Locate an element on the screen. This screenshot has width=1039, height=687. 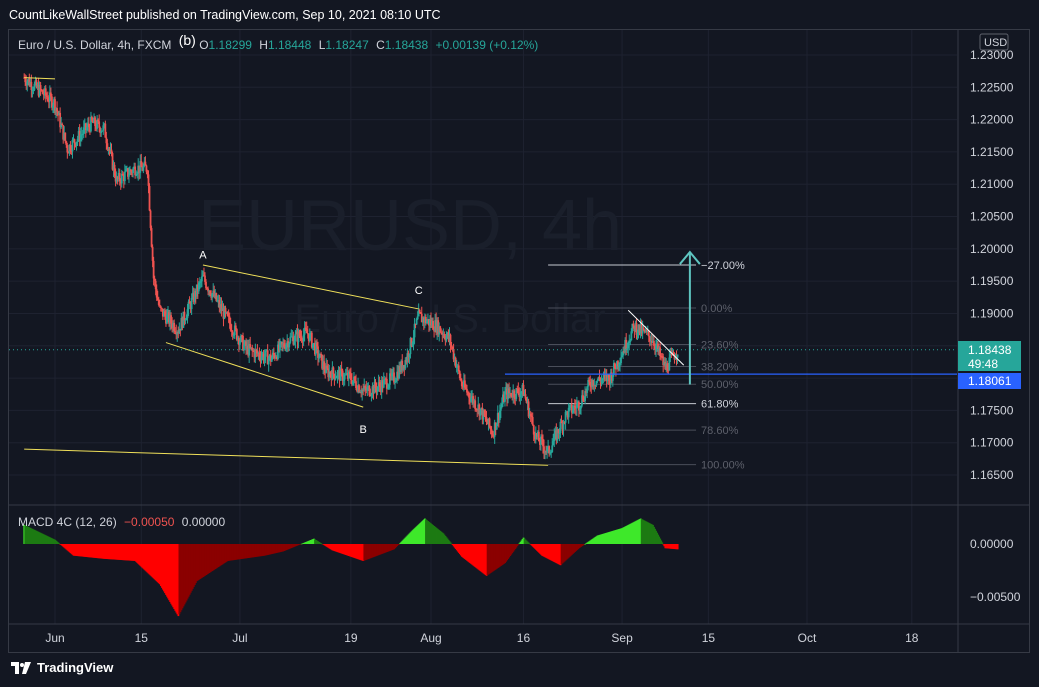
tradingview-footer: TradingView is located at coordinates (61, 667).